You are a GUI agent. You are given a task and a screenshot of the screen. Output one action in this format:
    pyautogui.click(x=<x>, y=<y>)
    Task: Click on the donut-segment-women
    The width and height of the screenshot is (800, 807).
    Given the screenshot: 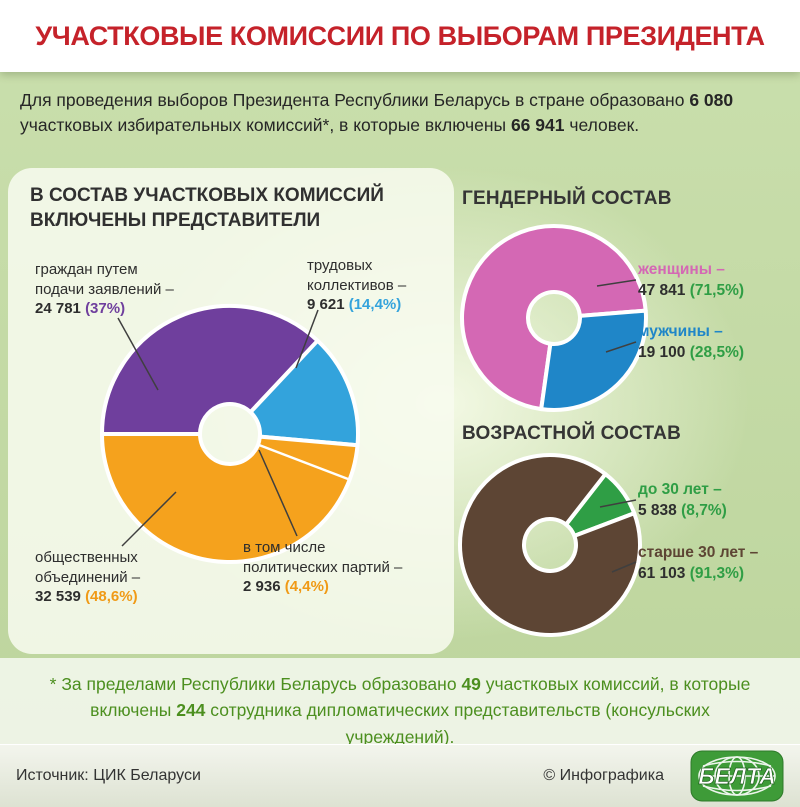 What is the action you would take?
    pyautogui.click(x=554, y=318)
    